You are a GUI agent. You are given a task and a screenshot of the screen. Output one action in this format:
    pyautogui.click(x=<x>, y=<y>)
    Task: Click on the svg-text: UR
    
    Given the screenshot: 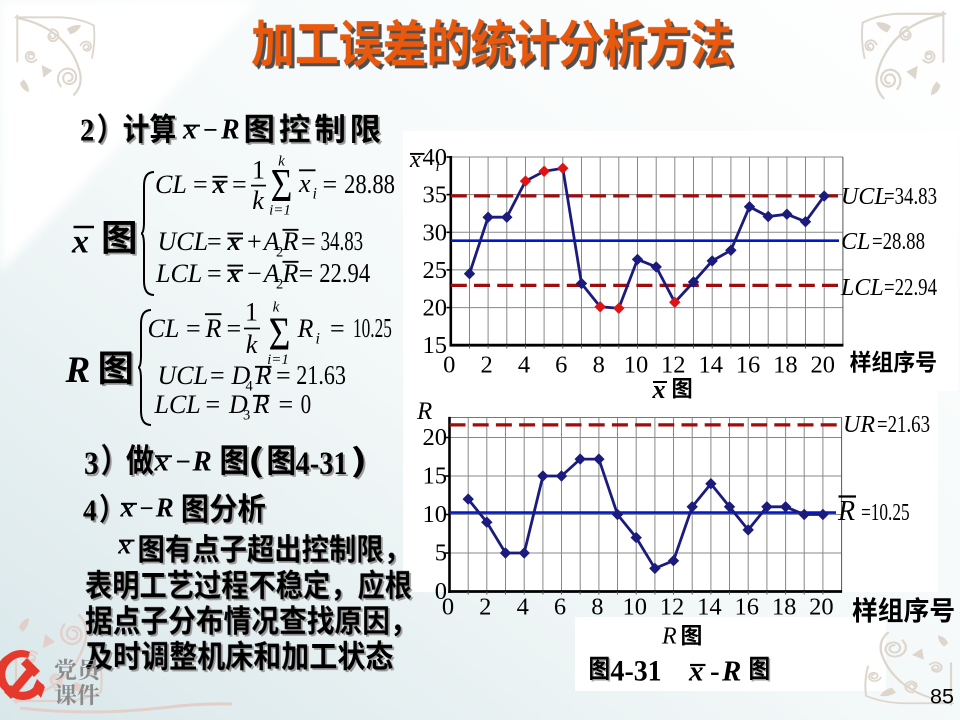 What is the action you would take?
    pyautogui.click(x=859, y=425)
    